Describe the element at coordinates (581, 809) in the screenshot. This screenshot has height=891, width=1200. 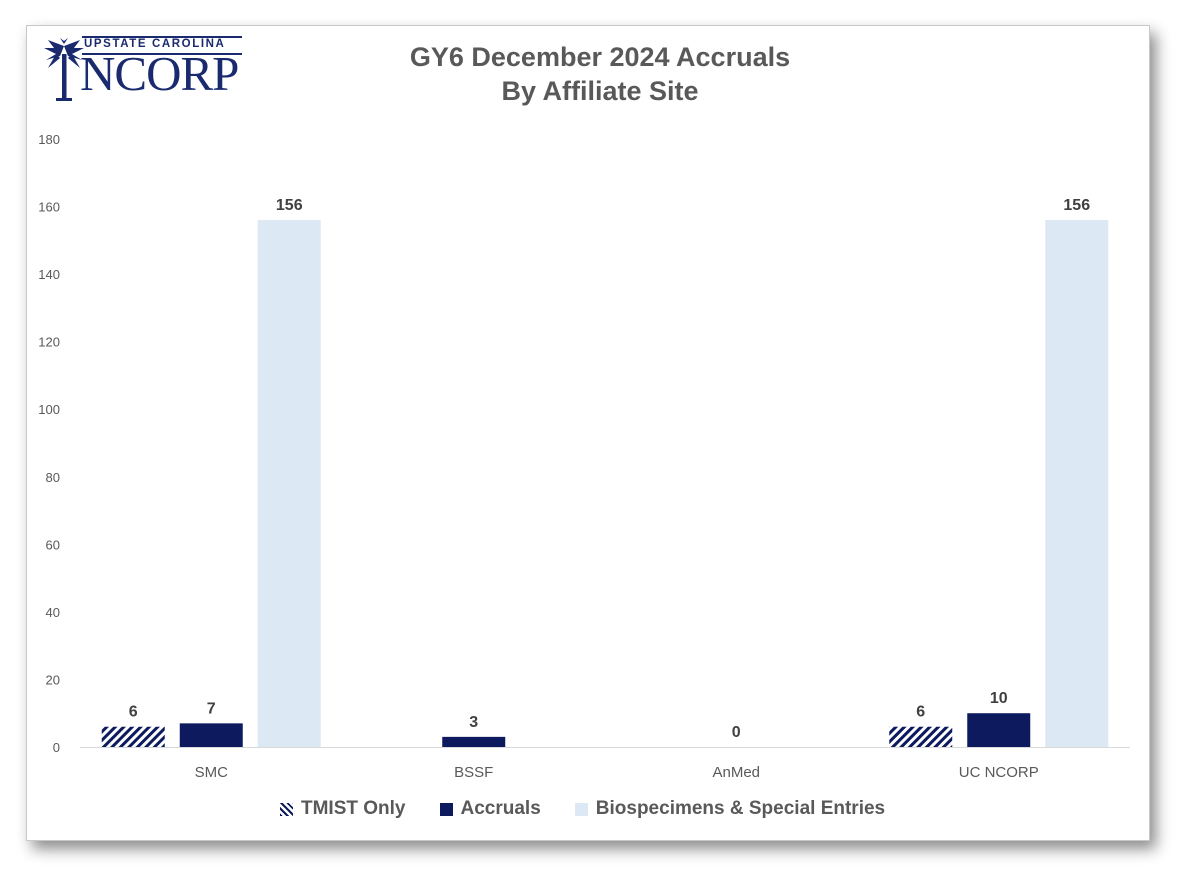
I see `legend-swatch-biospecimens` at that location.